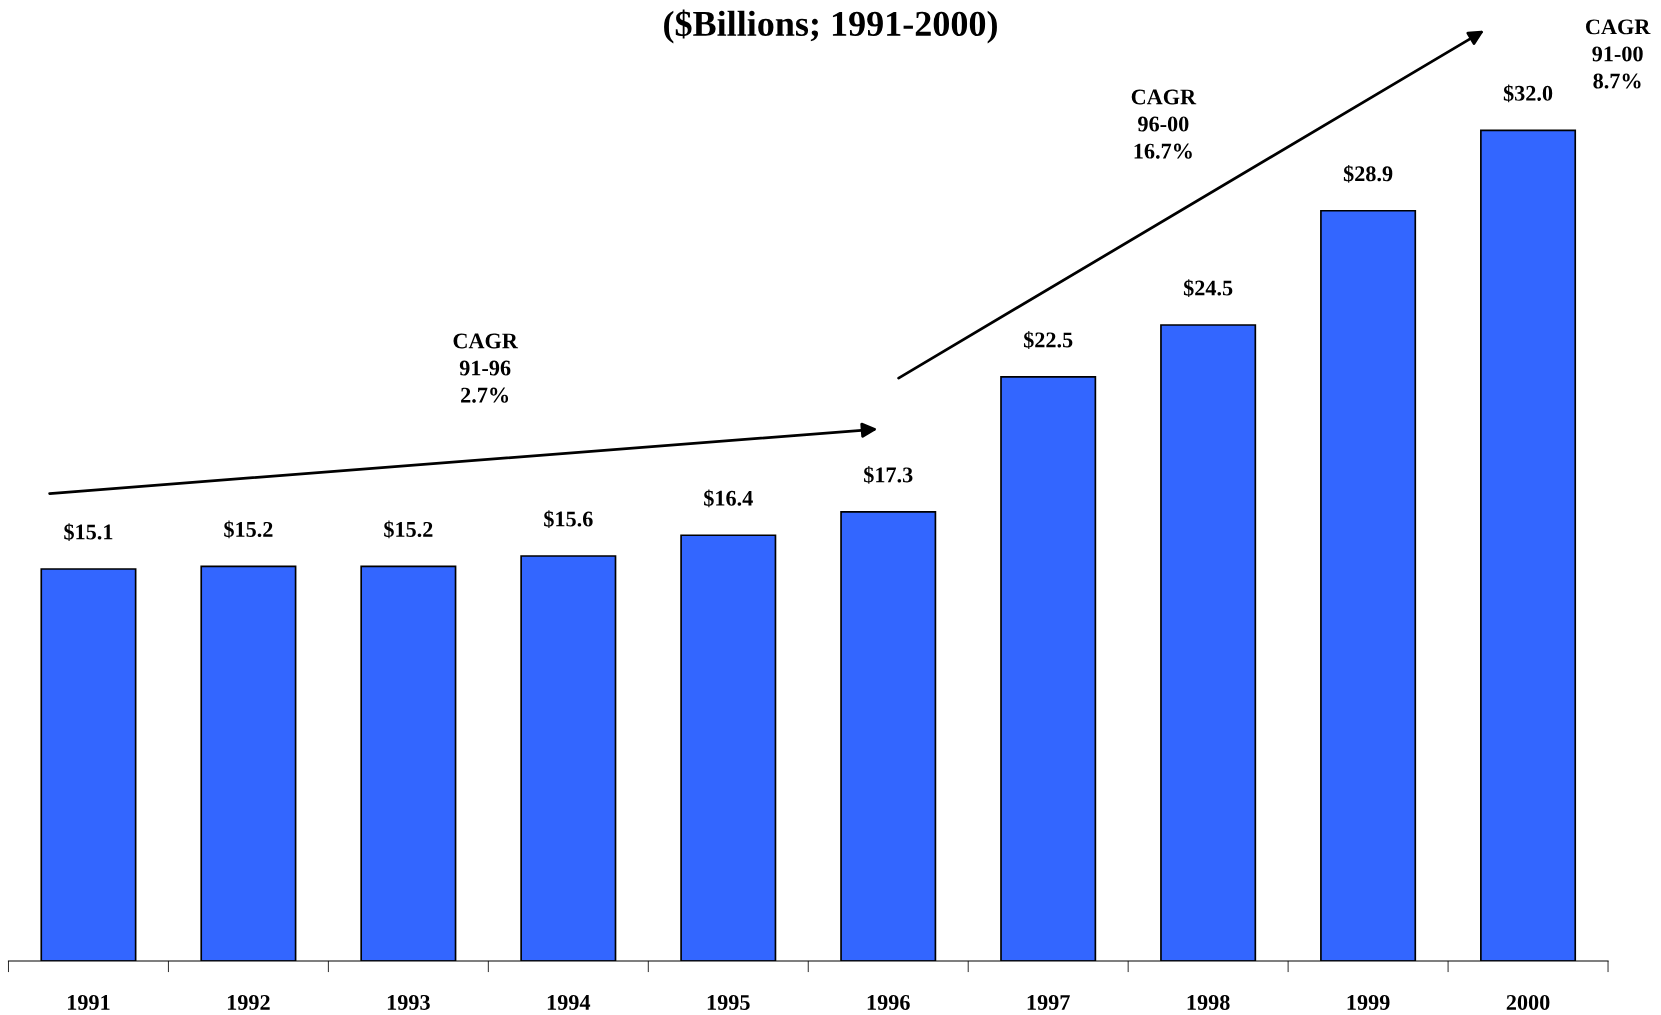 This screenshot has height=1015, width=1661. What do you see at coordinates (1048, 1002) in the screenshot?
I see `x-tick-label: 1997` at bounding box center [1048, 1002].